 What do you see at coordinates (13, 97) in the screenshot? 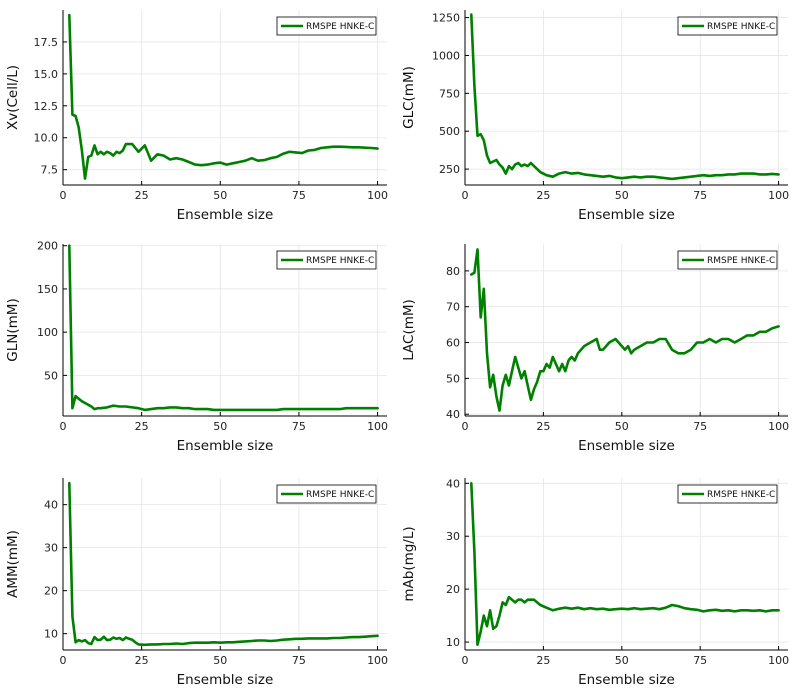
I see `y-axis-label: Xv(Cell/L)` at bounding box center [13, 97].